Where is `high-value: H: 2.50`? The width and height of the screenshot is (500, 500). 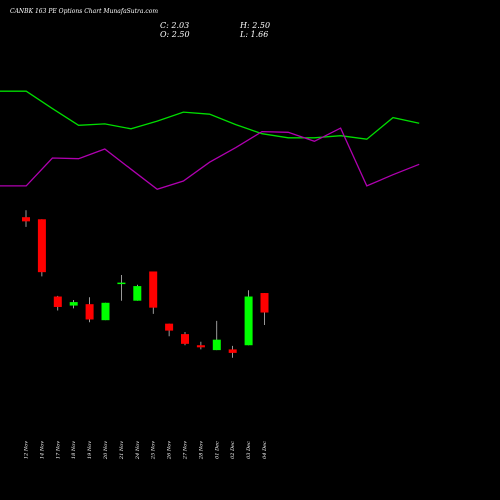 high-value: H: 2.50 is located at coordinates (255, 25).